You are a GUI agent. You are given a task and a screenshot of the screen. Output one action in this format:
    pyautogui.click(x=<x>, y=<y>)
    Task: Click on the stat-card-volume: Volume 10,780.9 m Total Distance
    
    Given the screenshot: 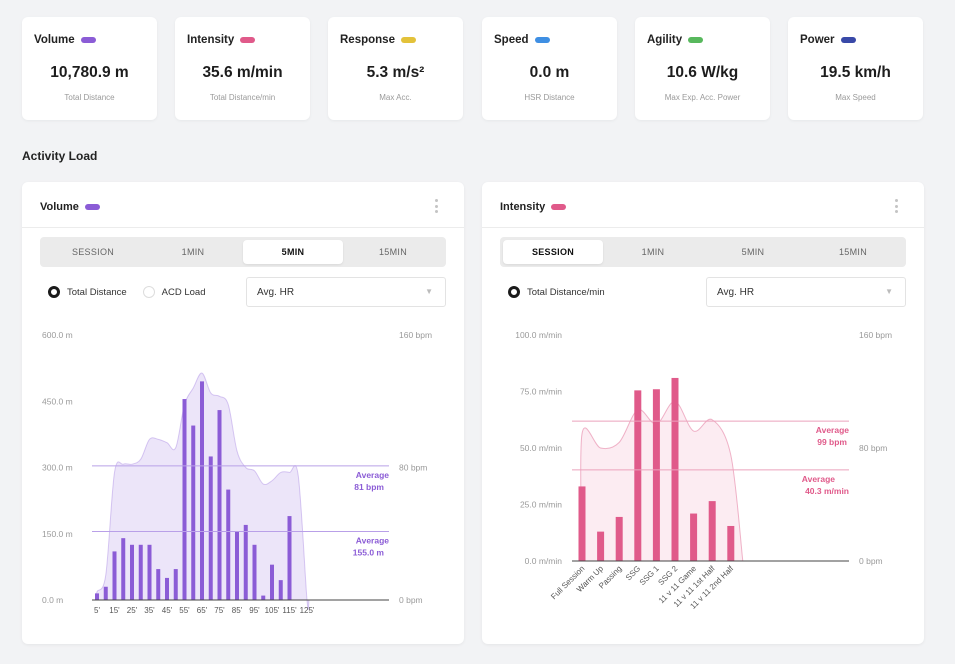 What is the action you would take?
    pyautogui.click(x=89, y=68)
    